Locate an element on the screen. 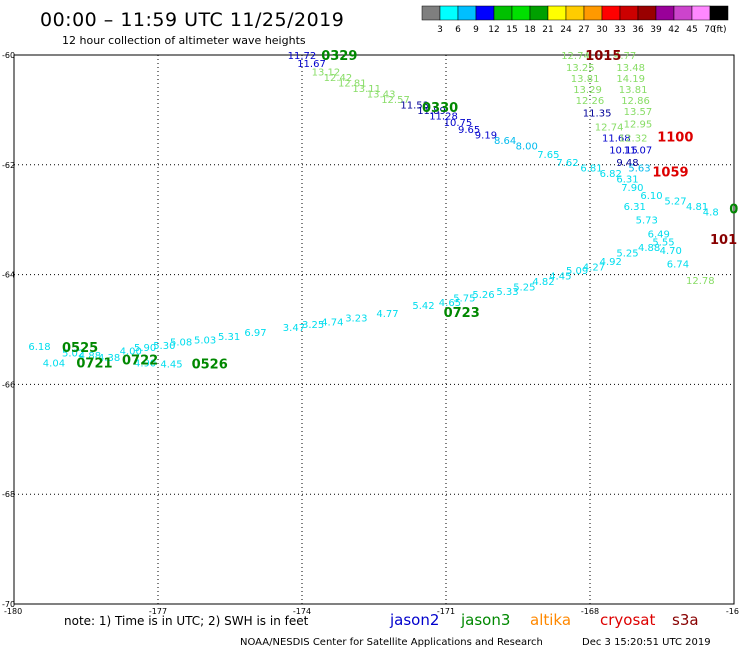 Image resolution: width=740 pixels, height=650 pixels. pass-time-label: 0723 is located at coordinates (462, 313).